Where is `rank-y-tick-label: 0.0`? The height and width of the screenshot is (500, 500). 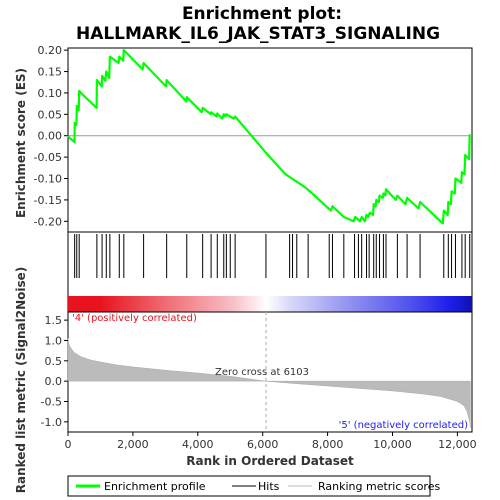 rank-y-tick-label: 0.0 is located at coordinates (54, 381).